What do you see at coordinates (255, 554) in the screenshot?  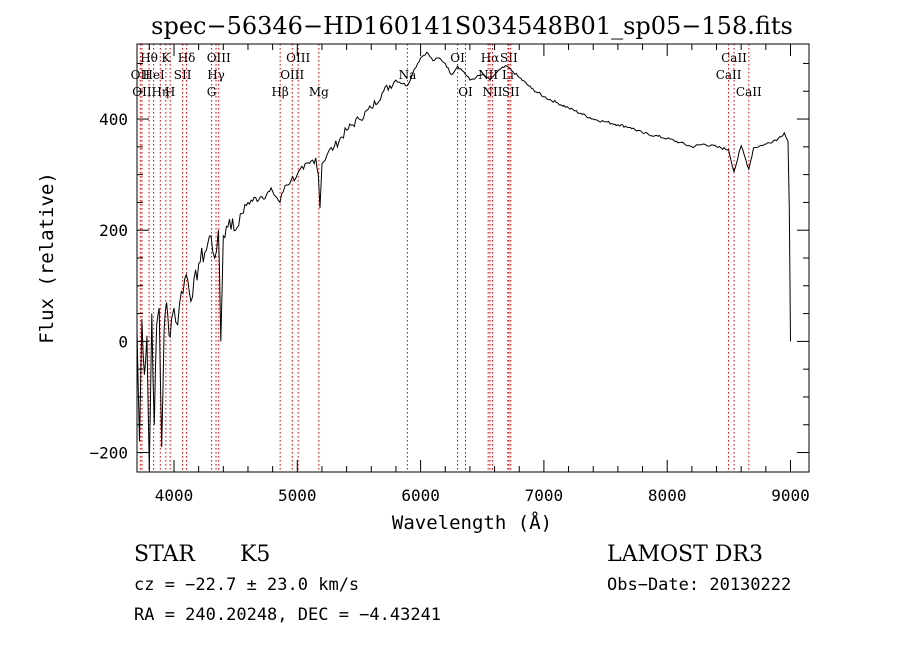 I see `object-subclass: K5` at bounding box center [255, 554].